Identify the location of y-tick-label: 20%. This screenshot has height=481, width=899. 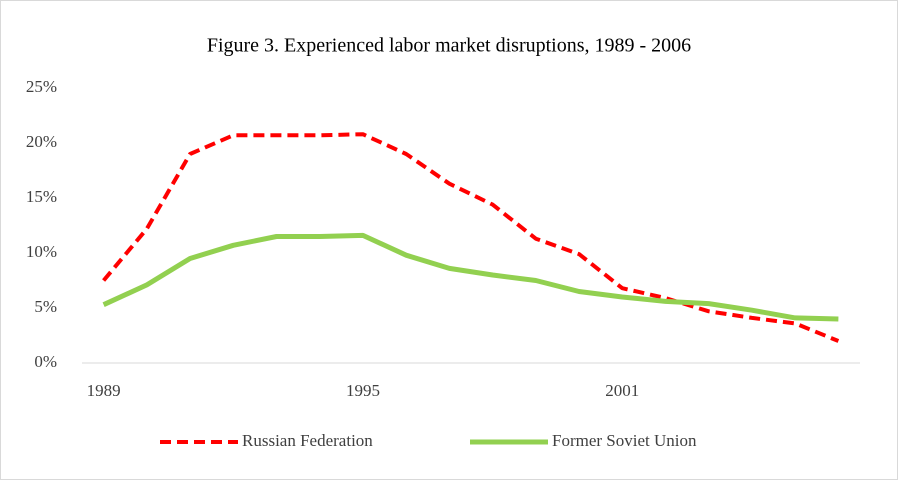
(41, 141).